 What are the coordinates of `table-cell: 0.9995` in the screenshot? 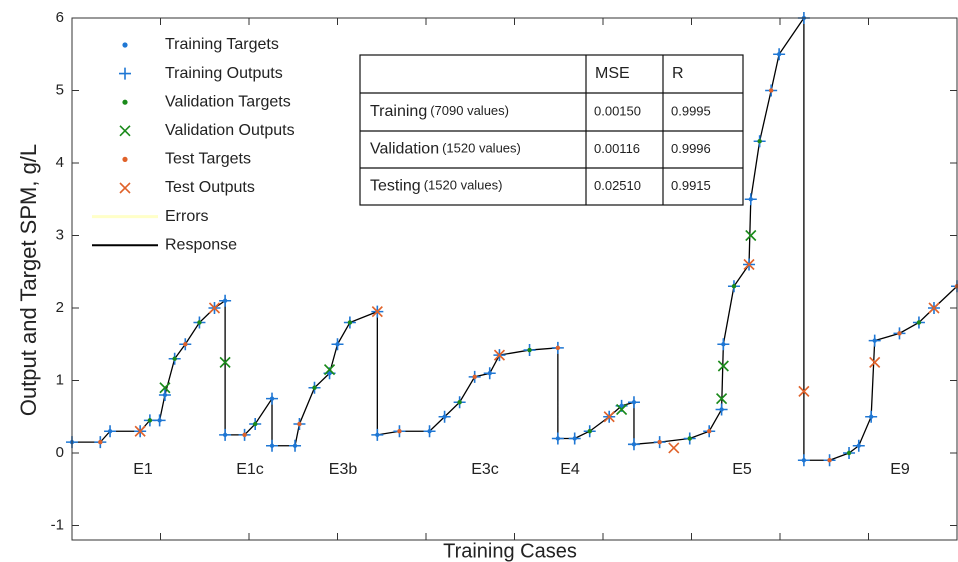 It's located at (691, 110).